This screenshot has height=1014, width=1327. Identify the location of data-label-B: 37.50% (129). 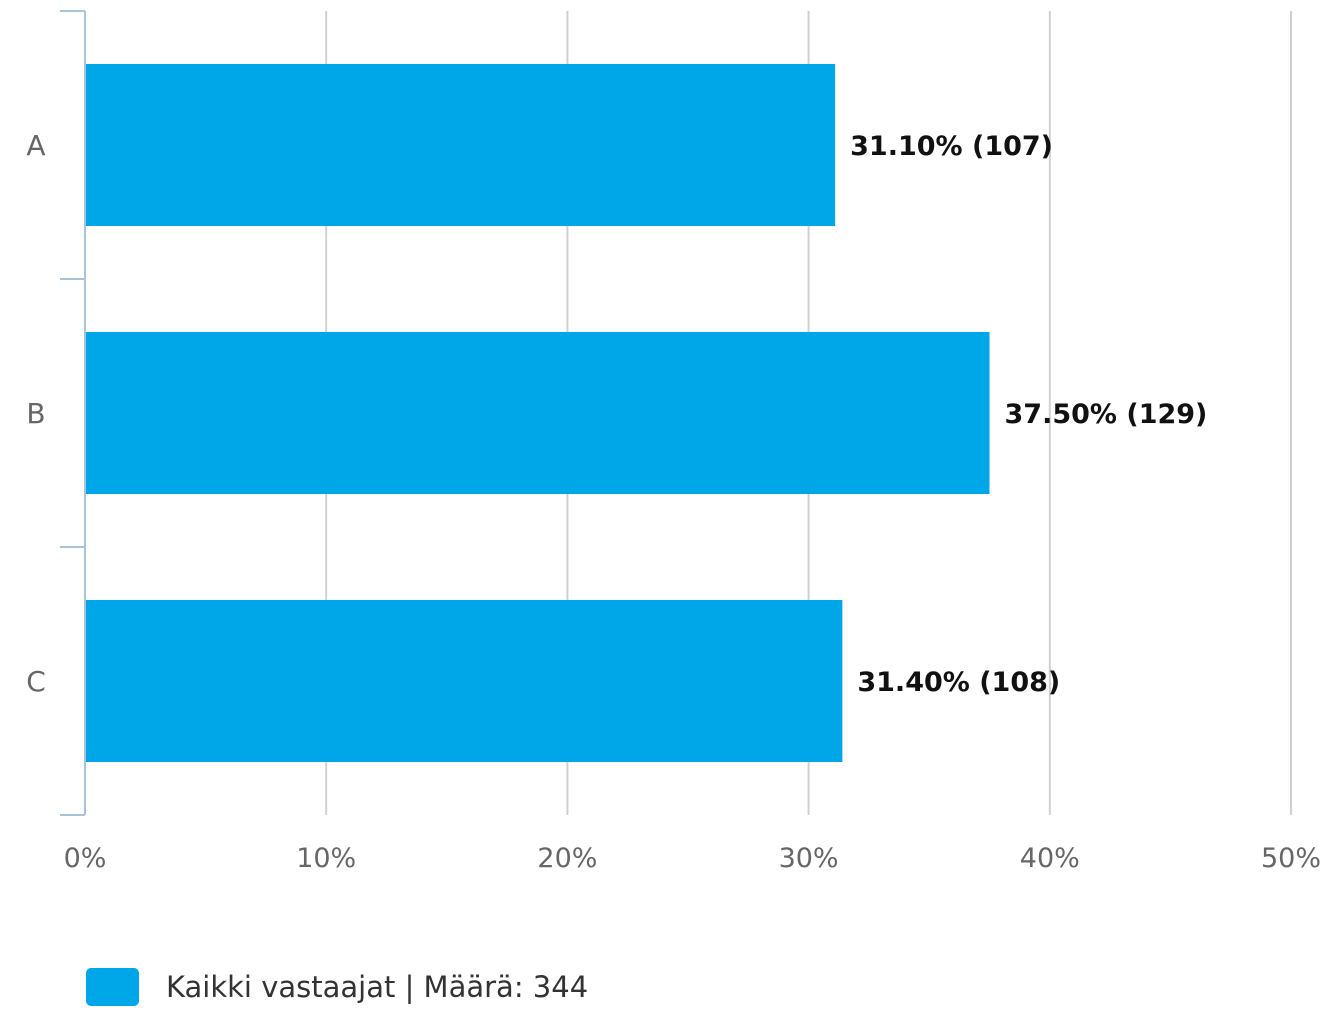
(1106, 414).